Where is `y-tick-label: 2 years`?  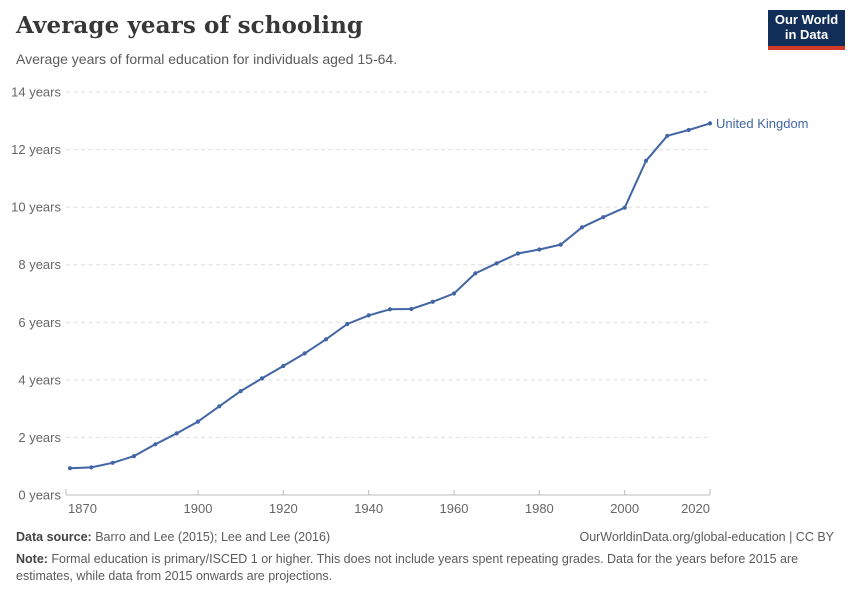 y-tick-label: 2 years is located at coordinates (39, 437).